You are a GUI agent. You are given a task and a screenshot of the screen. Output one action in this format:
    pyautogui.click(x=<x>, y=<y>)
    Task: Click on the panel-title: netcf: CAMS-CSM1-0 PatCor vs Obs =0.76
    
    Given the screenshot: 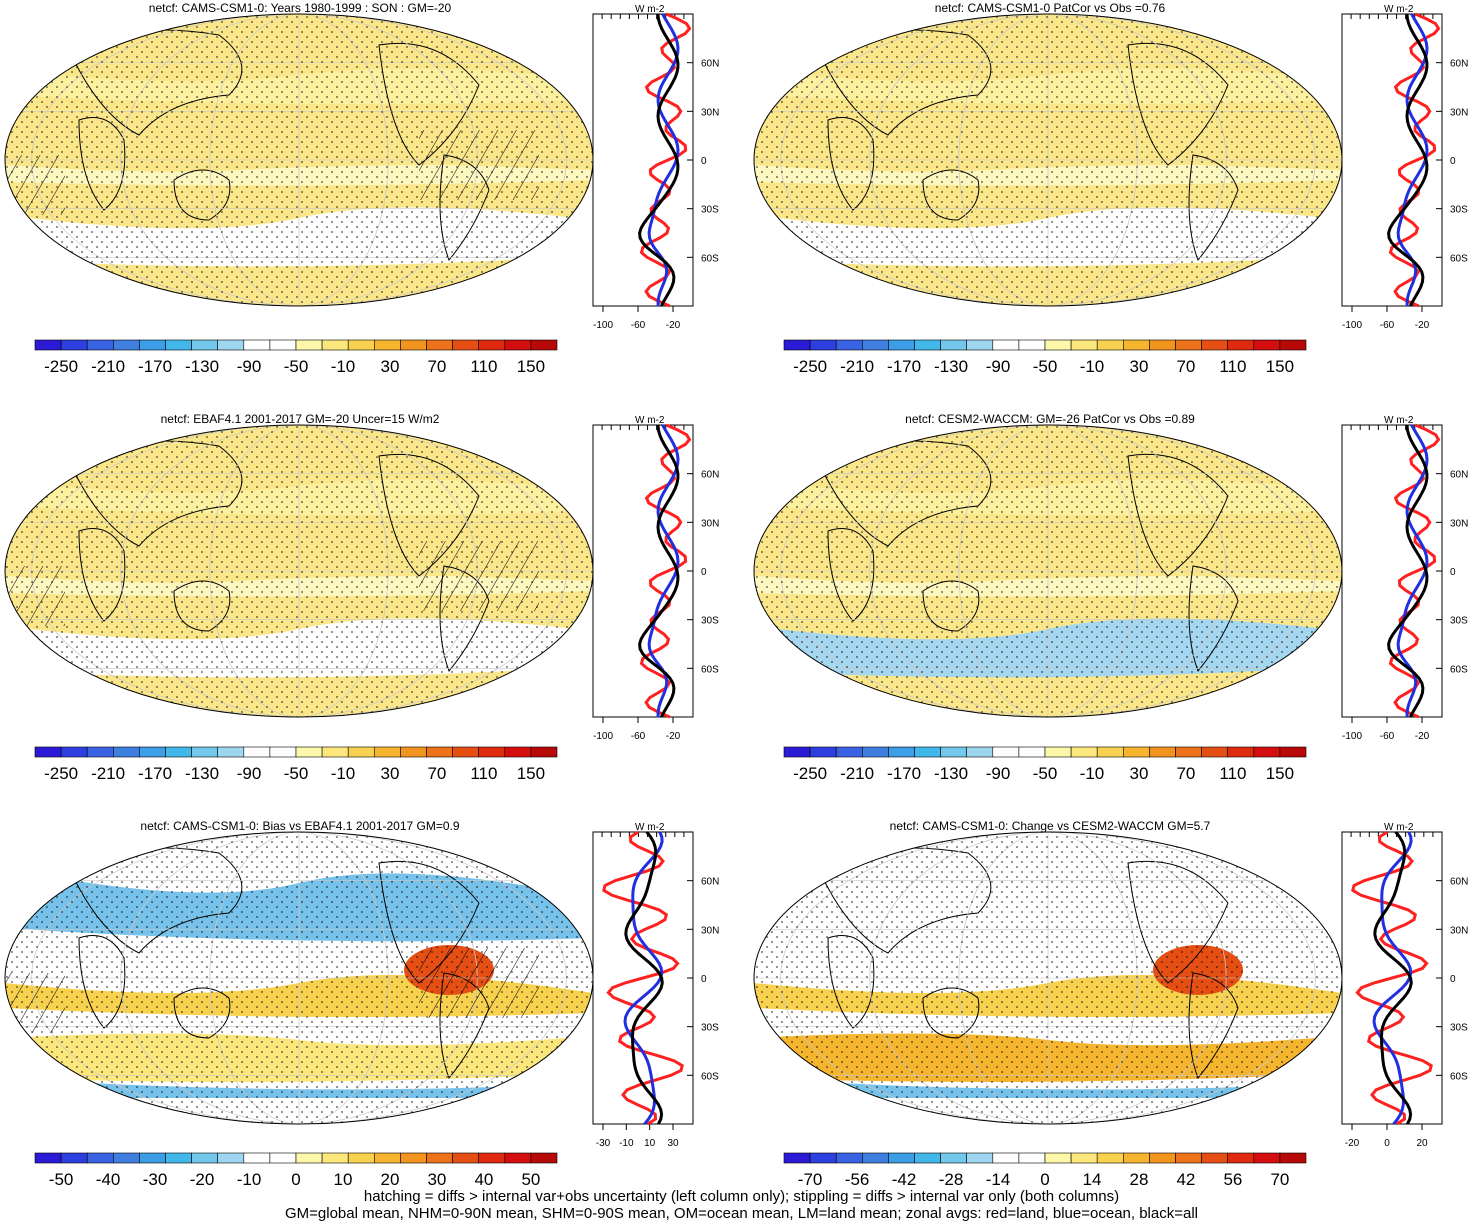 What is the action you would take?
    pyautogui.click(x=1050, y=8)
    